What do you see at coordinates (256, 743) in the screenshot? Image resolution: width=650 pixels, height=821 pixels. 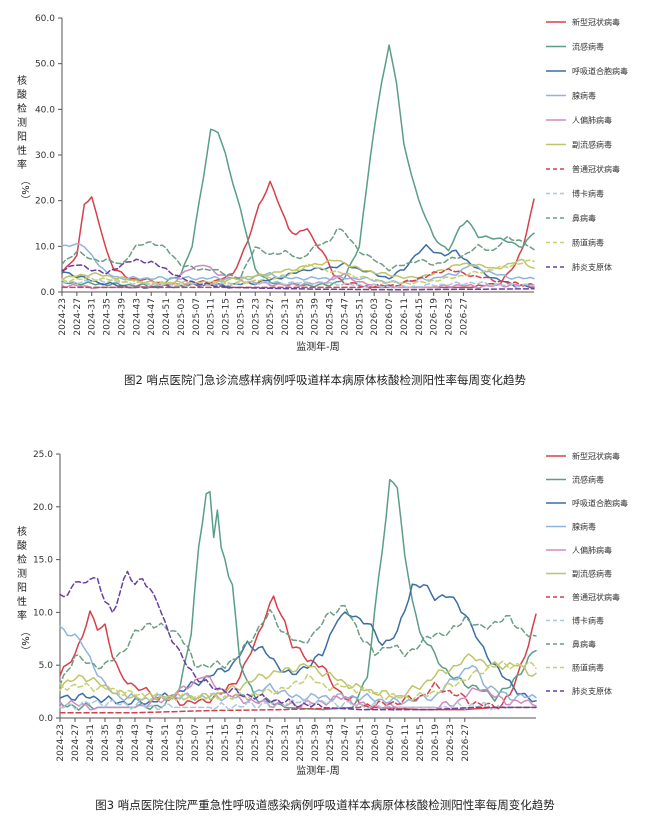 I see `x-tick-label: 2025-23` at bounding box center [256, 743].